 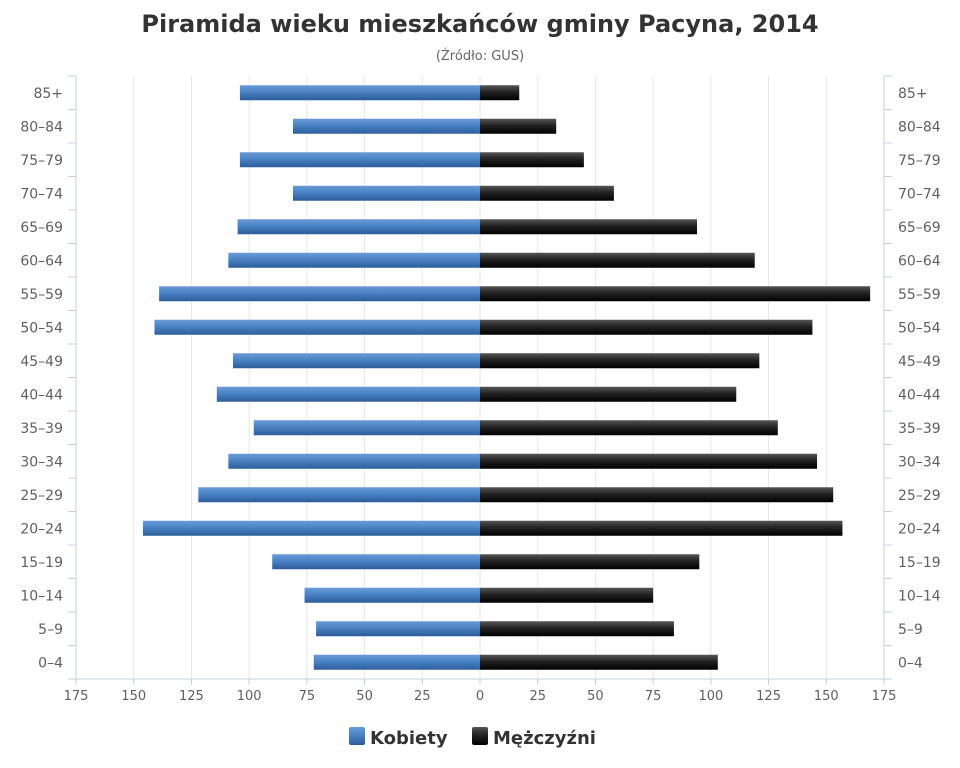 I want to click on category-label: 5–9, so click(x=910, y=630).